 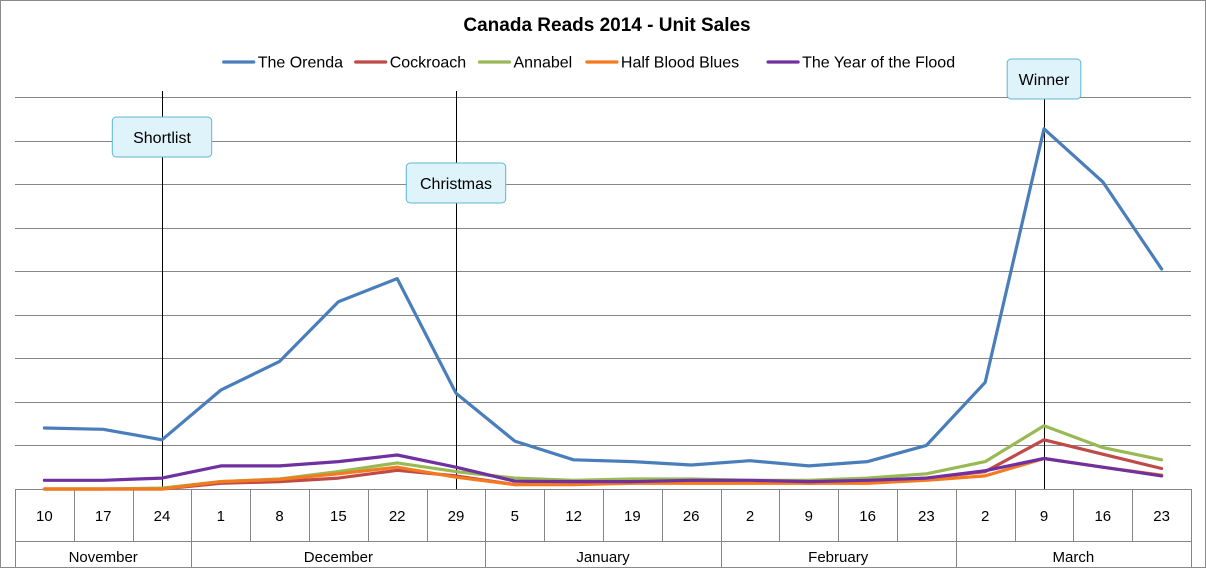 What do you see at coordinates (338, 557) in the screenshot?
I see `month-label: December` at bounding box center [338, 557].